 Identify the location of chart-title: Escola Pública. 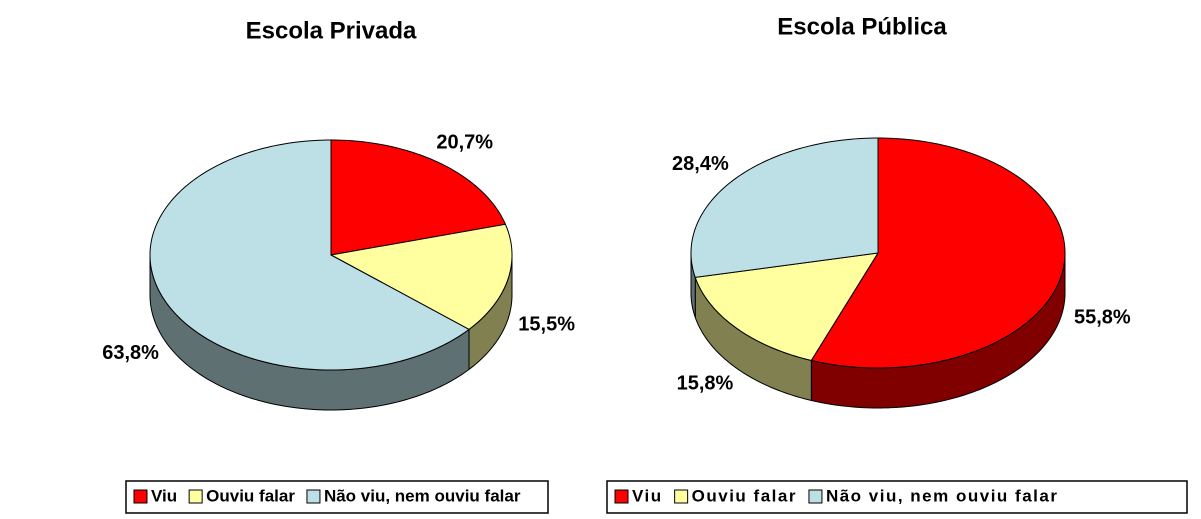
(862, 26).